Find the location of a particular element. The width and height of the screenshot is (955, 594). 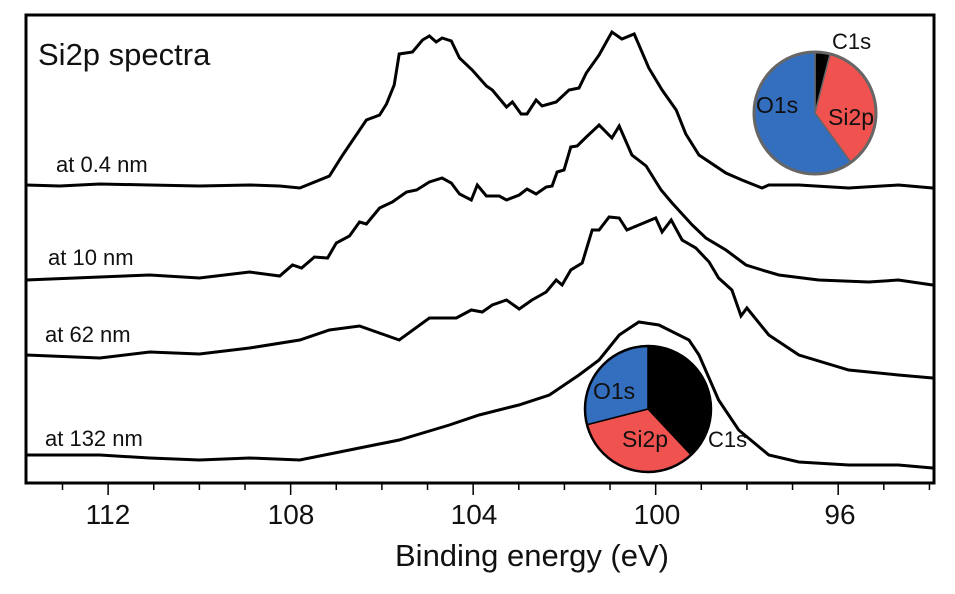

pie2-label-o1s: O1s is located at coordinates (614, 391).